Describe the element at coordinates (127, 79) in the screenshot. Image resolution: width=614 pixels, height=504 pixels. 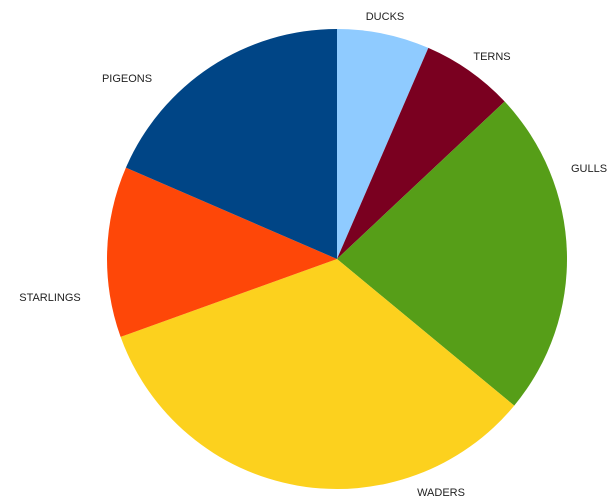
I see `slice-label-pigeons: PIGEONS` at that location.